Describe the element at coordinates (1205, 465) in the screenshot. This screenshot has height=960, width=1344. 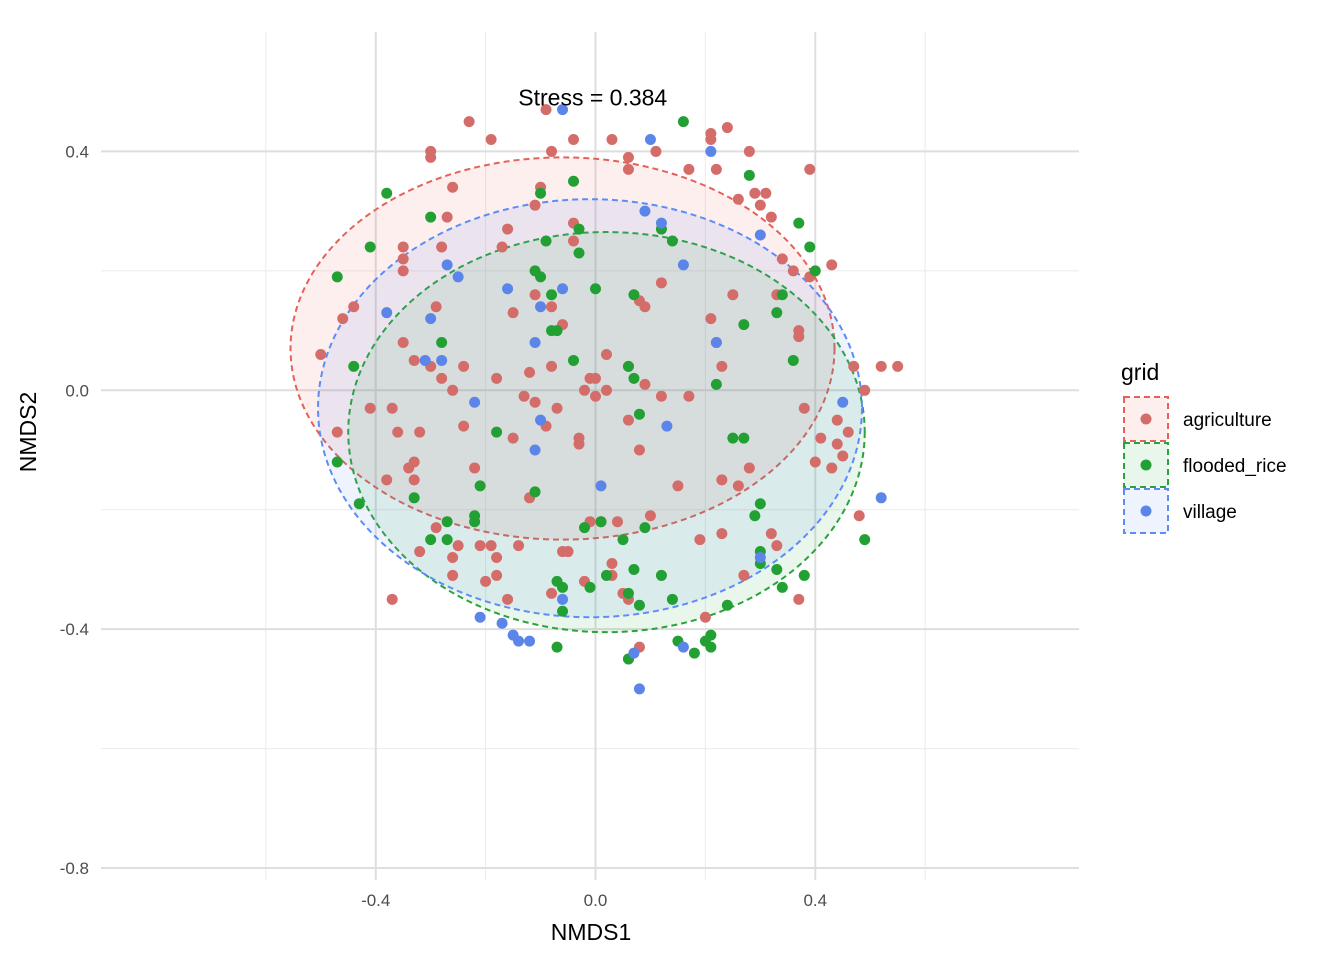
I see `legend-item-flooded_rice: flooded_rice` at that location.